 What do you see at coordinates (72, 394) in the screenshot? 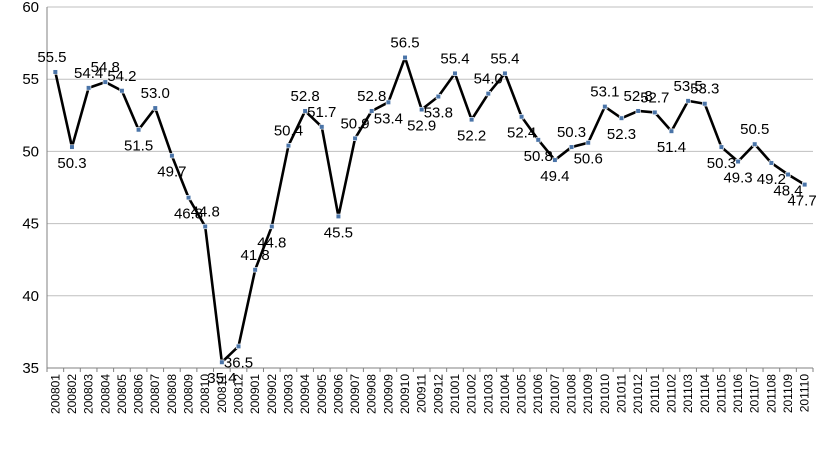
I see `x-tick-label: 200802` at bounding box center [72, 394].